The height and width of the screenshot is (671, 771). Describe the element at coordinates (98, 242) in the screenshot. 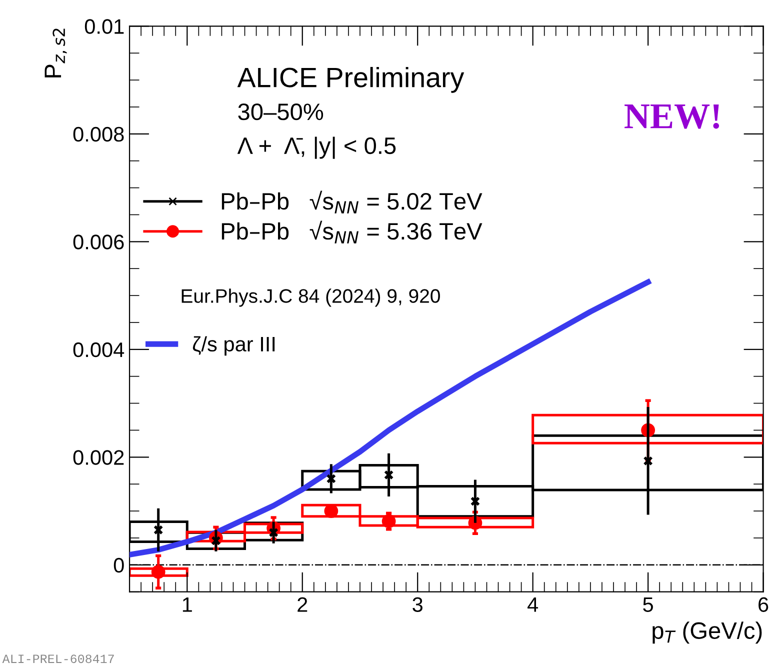

I see `y-tick-label: 0.006` at that location.